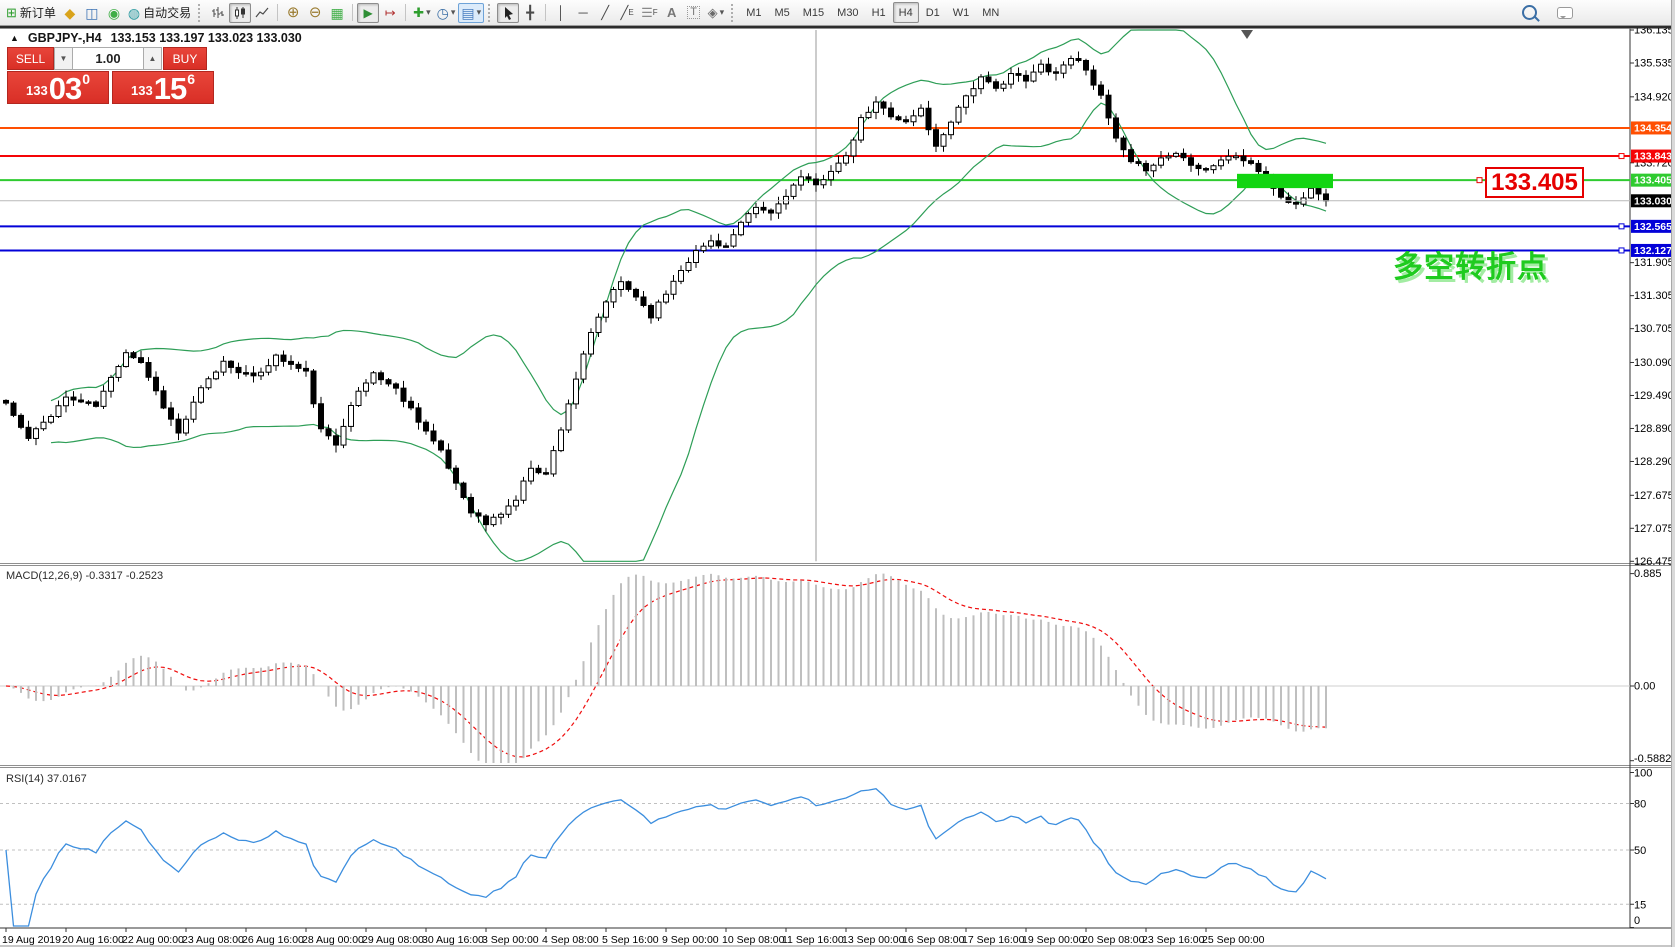 This screenshot has height=947, width=1675. What do you see at coordinates (630, 940) in the screenshot?
I see `time-axis-label: 5 Sep 16:00` at bounding box center [630, 940].